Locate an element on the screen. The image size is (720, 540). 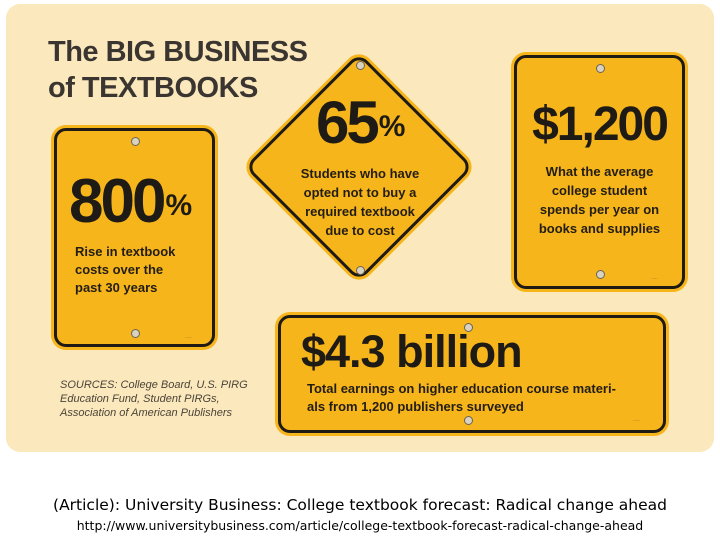
spending-caption-line: books and supplies is located at coordinates (599, 228).